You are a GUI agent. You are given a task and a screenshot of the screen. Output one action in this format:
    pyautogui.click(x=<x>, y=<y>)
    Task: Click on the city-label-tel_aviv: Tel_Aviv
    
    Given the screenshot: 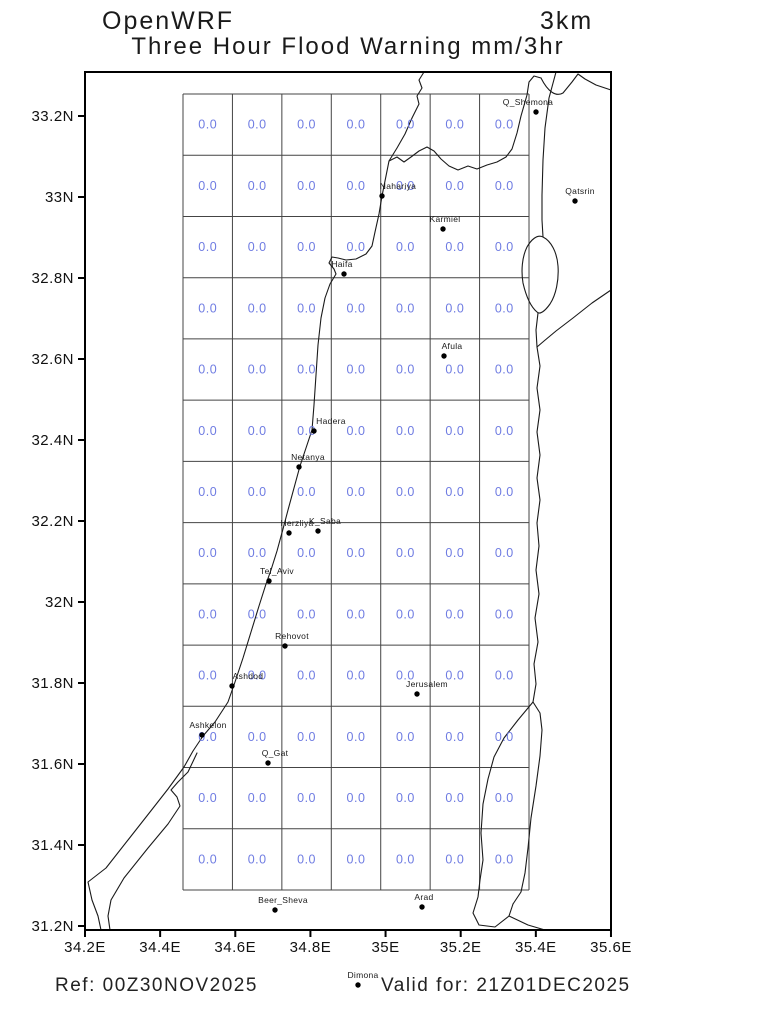 What is the action you would take?
    pyautogui.click(x=277, y=571)
    